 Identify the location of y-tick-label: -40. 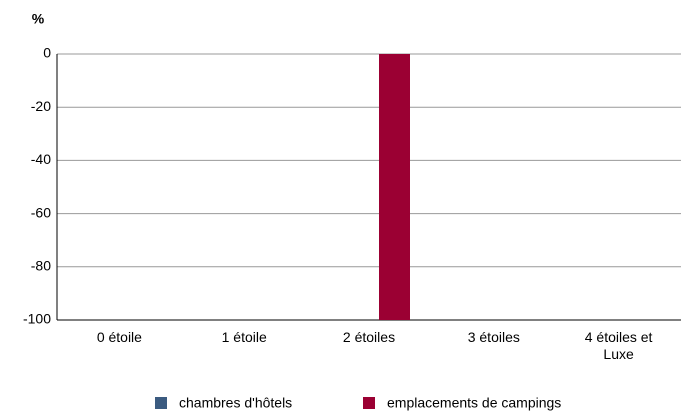
(41, 159).